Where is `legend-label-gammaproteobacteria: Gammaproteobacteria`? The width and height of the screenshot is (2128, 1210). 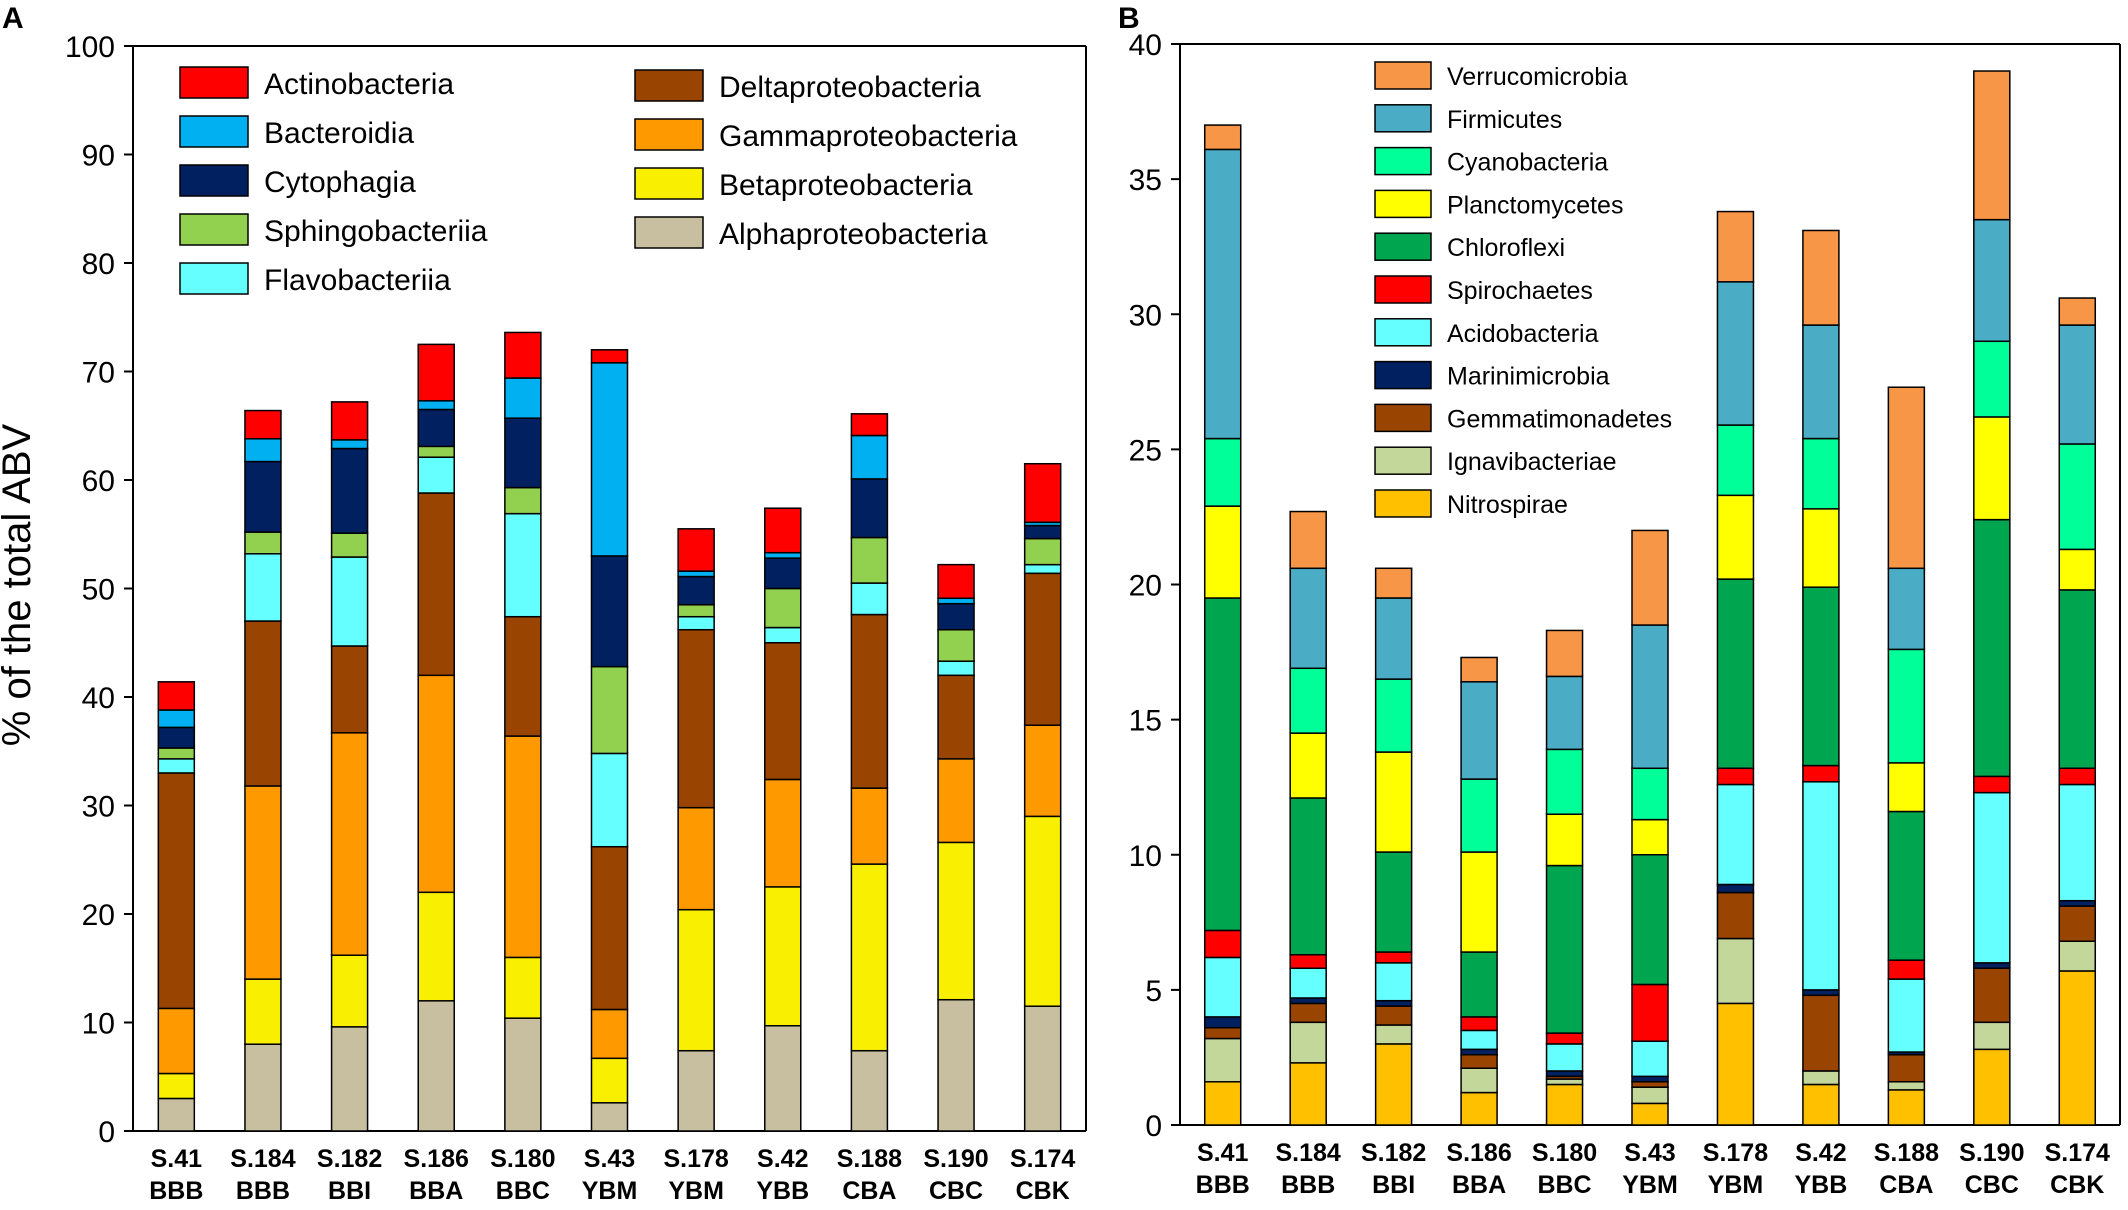
legend-label-gammaproteobacteria: Gammaproteobacteria is located at coordinates (868, 136).